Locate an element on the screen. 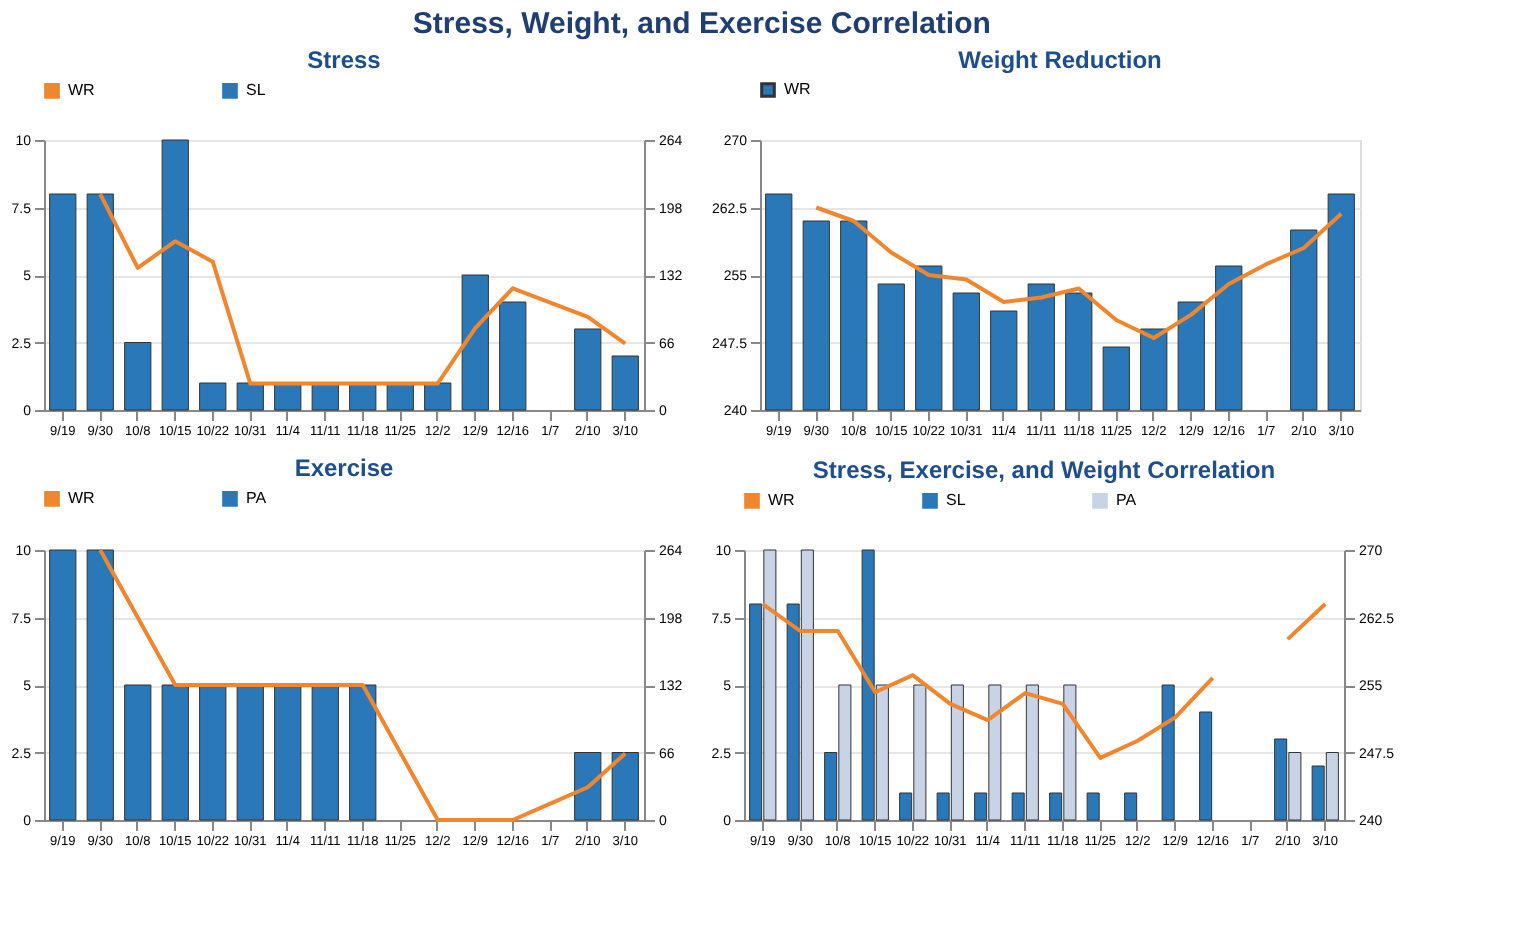 The height and width of the screenshot is (932, 1530). chart-title: Exercise is located at coordinates (344, 468).